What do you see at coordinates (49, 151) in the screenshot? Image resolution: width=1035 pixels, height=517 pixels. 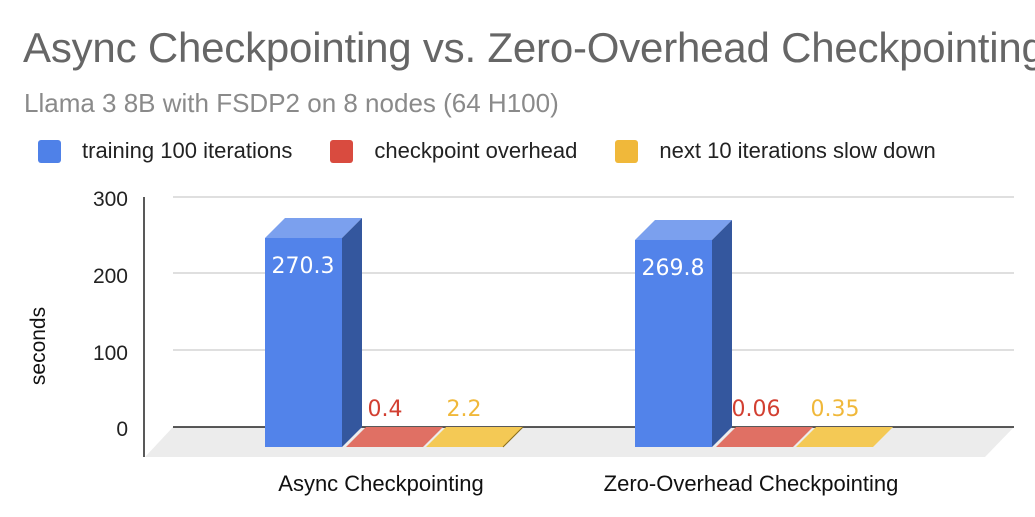 I see `legend-swatch-blue-icon` at bounding box center [49, 151].